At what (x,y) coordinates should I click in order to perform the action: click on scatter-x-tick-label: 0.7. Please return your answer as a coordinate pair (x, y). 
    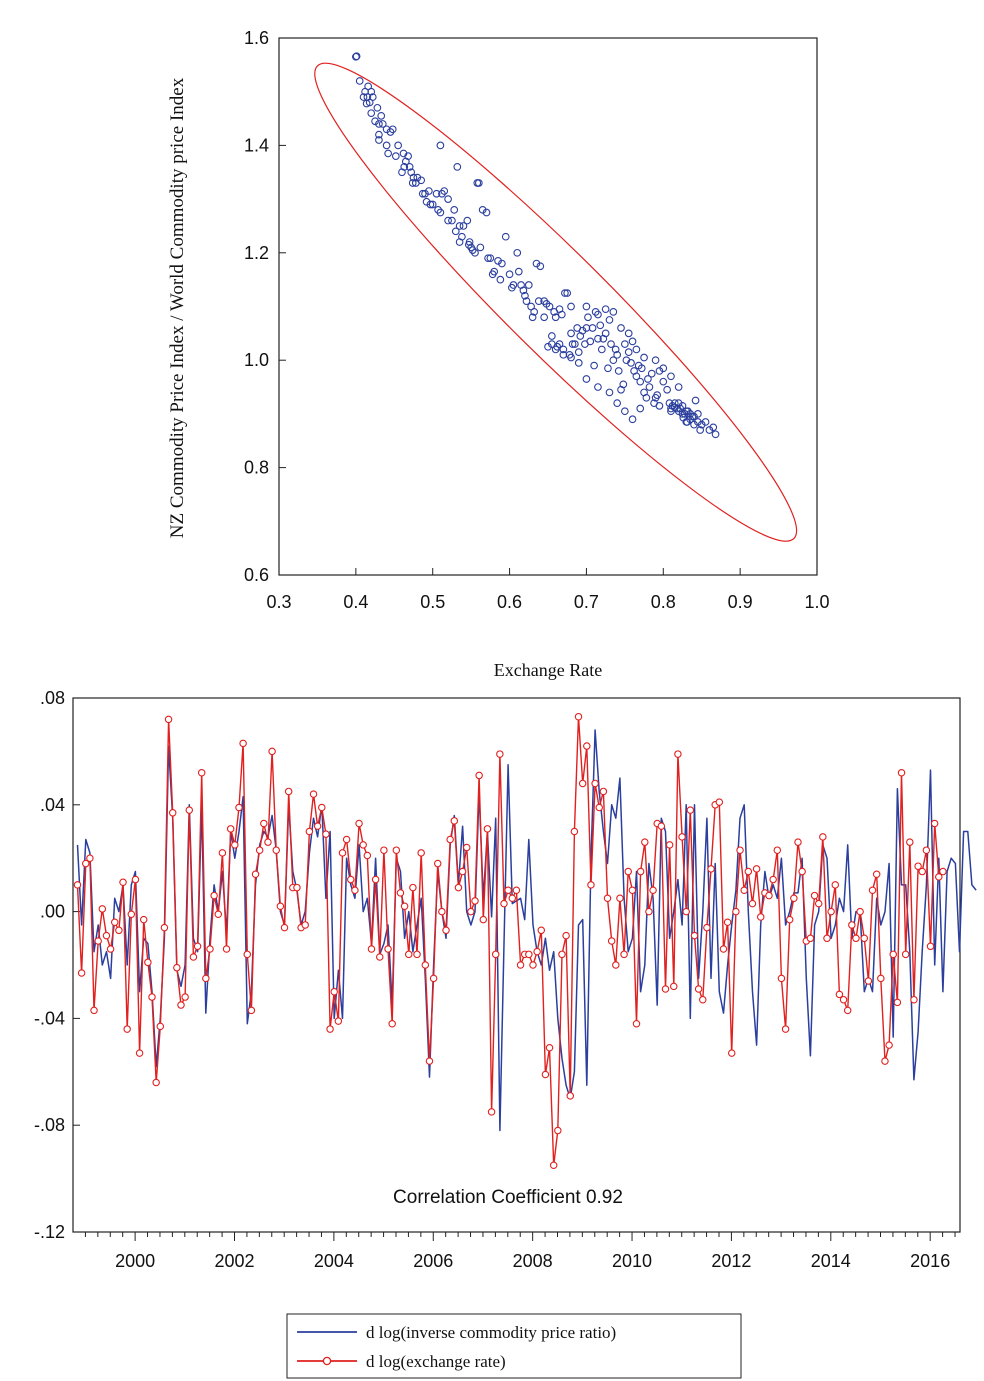
    Looking at the image, I should click on (586, 602).